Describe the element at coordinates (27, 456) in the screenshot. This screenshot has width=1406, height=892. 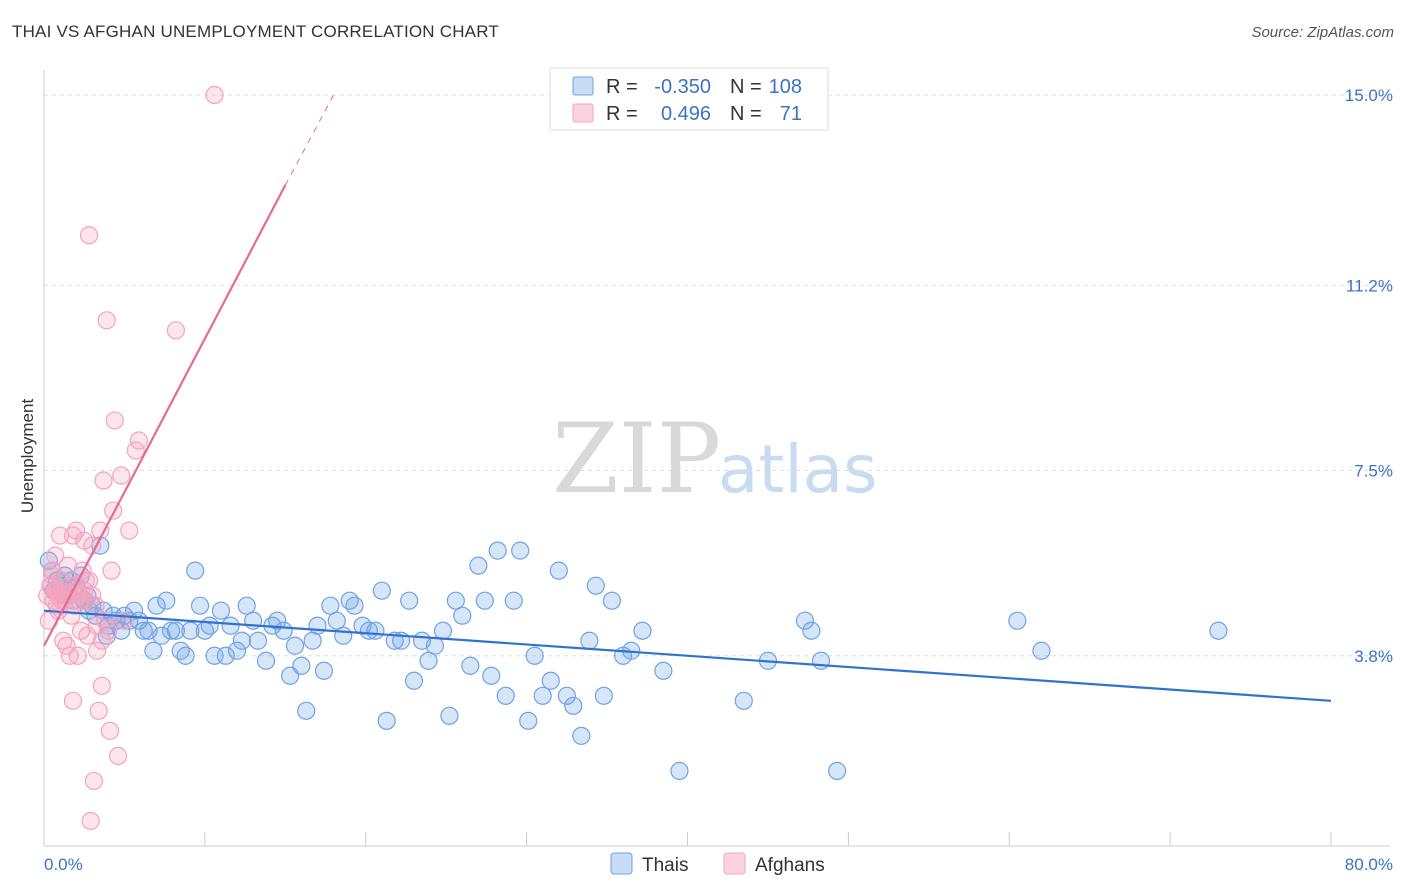
I see `y-axis-label: Unemployment` at that location.